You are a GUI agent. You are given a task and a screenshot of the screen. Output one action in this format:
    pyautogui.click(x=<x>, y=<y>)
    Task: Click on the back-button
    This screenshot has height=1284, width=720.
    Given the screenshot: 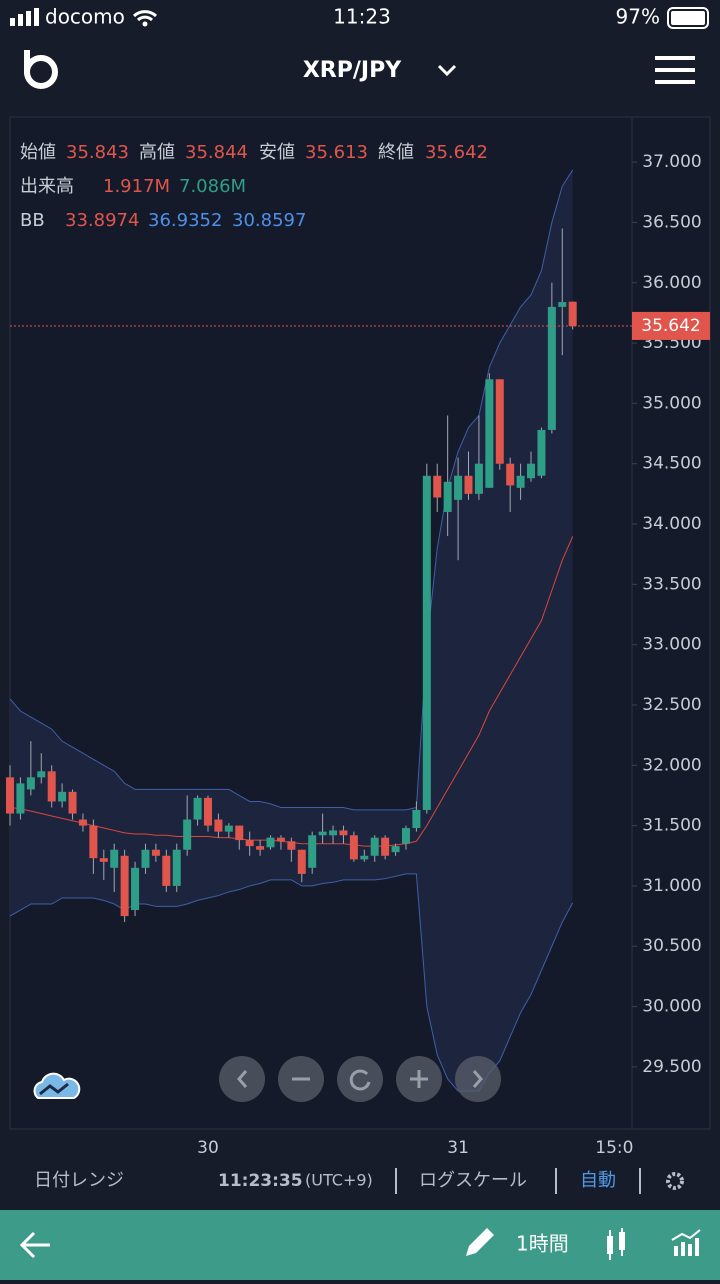 What is the action you would take?
    pyautogui.click(x=34, y=1245)
    